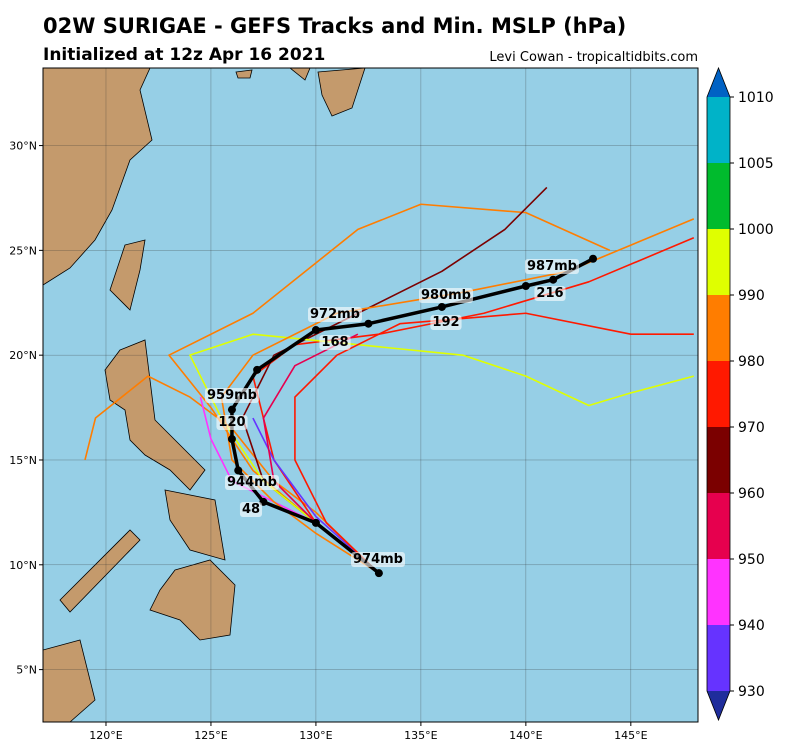 The width and height of the screenshot is (791, 751). Describe the element at coordinates (751, 626) in the screenshot. I see `colorbar-label: 940` at that location.